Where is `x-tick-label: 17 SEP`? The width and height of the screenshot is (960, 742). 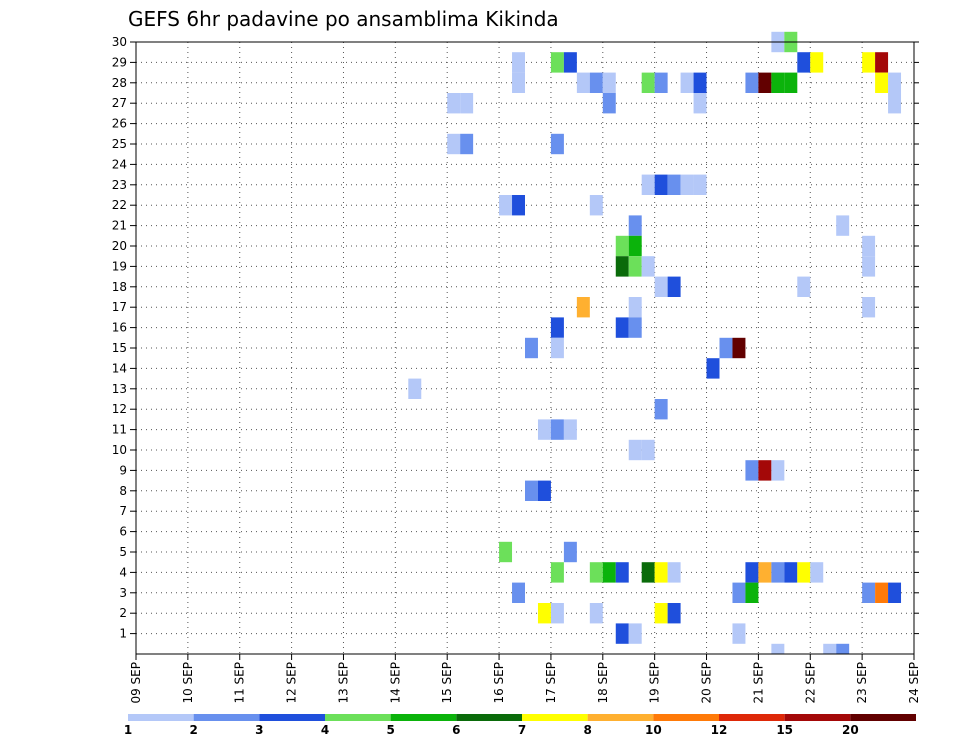
x-tick-label: 17 SEP is located at coordinates (551, 683).